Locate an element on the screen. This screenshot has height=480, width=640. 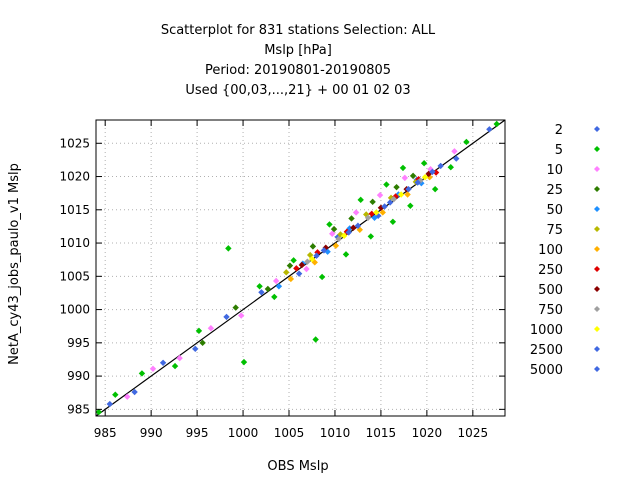
x-tick-label: 1000 is located at coordinates (243, 433).